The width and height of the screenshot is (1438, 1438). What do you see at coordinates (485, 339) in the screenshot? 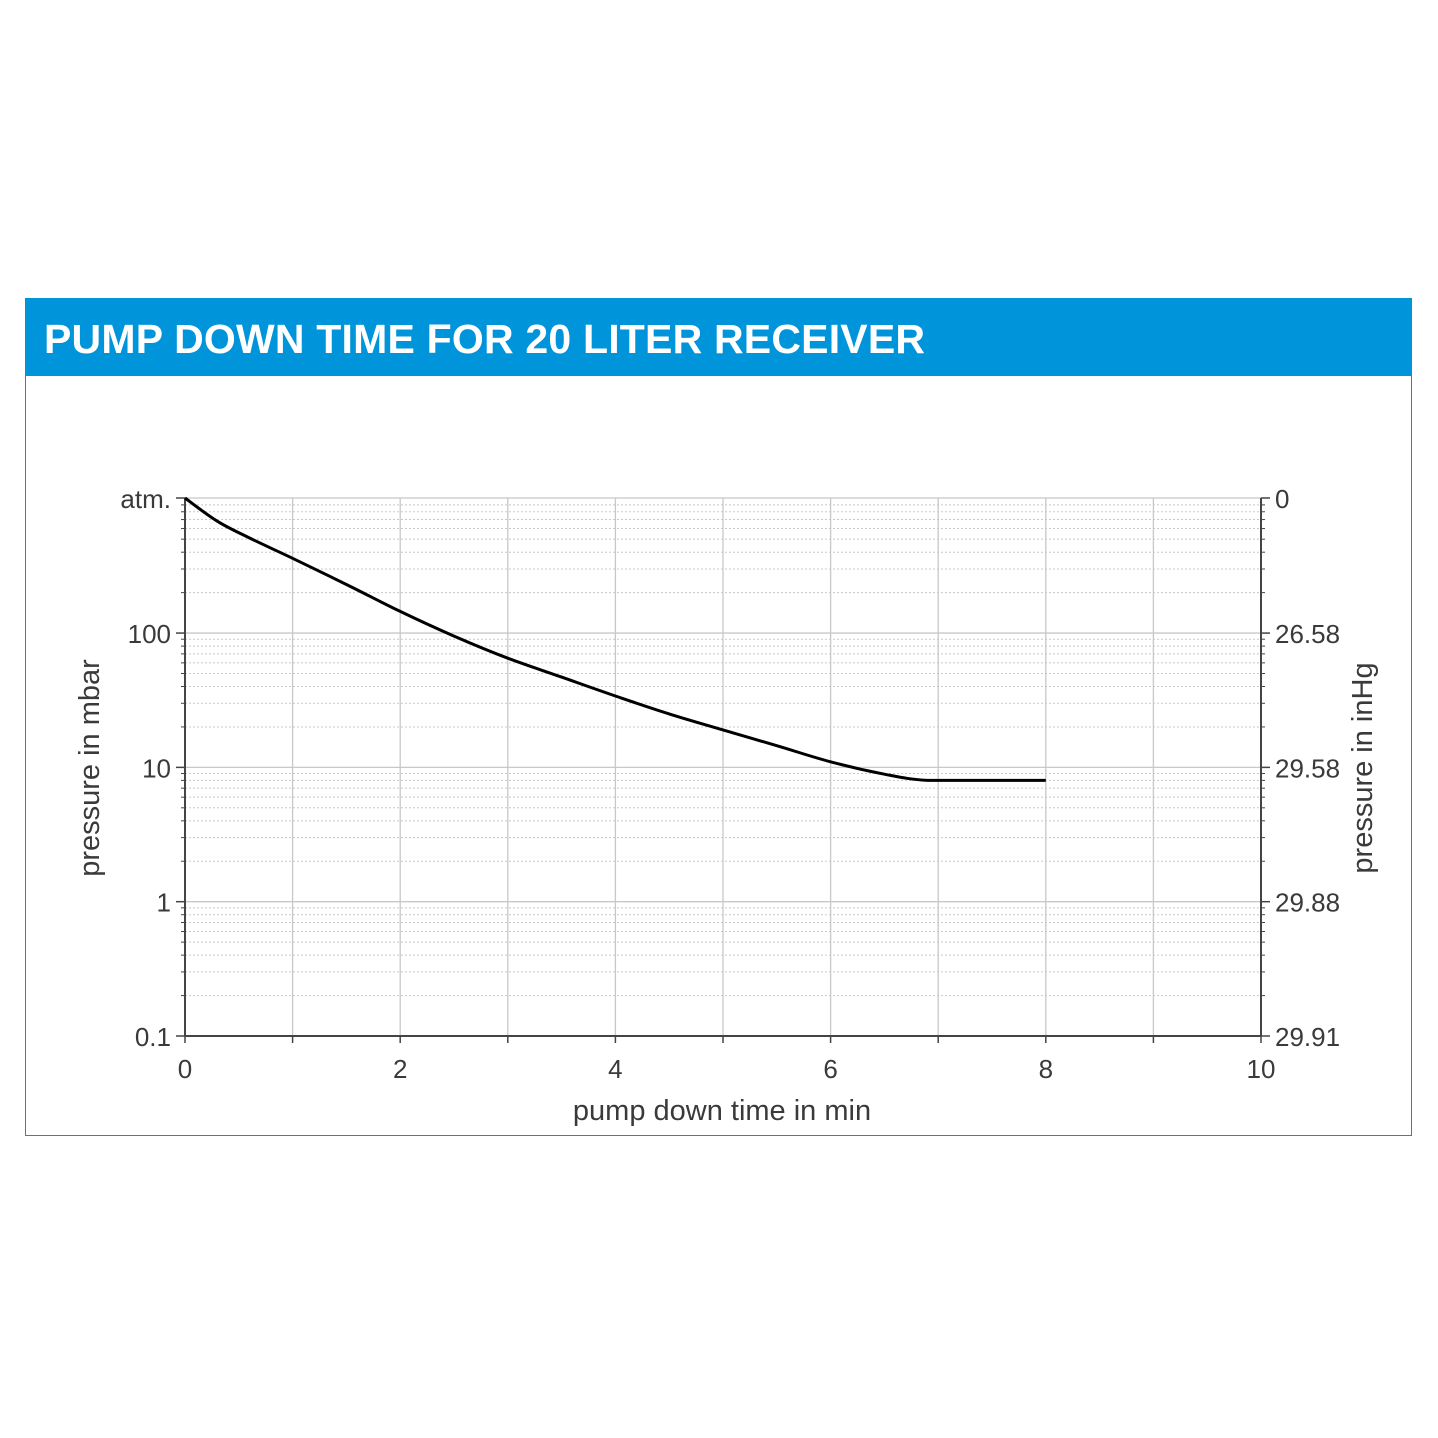
I see `chart-title: PUMP DOWN TIME FOR 20 LITER RECEIVER` at bounding box center [485, 339].